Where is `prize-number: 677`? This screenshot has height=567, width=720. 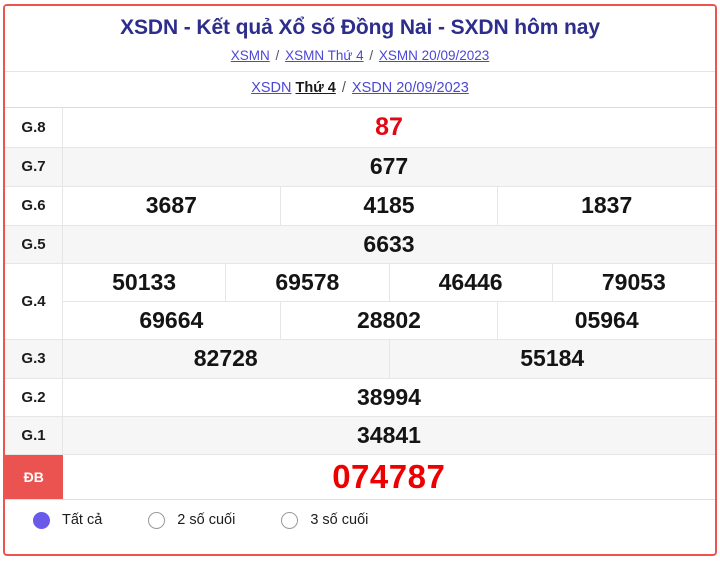
prize-number: 677 is located at coordinates (389, 166).